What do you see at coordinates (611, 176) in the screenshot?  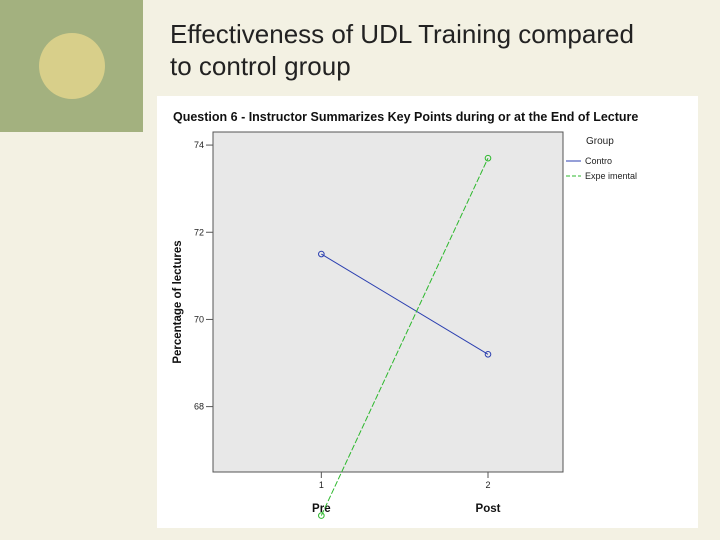 I see `legend-entry: Expe imental` at bounding box center [611, 176].